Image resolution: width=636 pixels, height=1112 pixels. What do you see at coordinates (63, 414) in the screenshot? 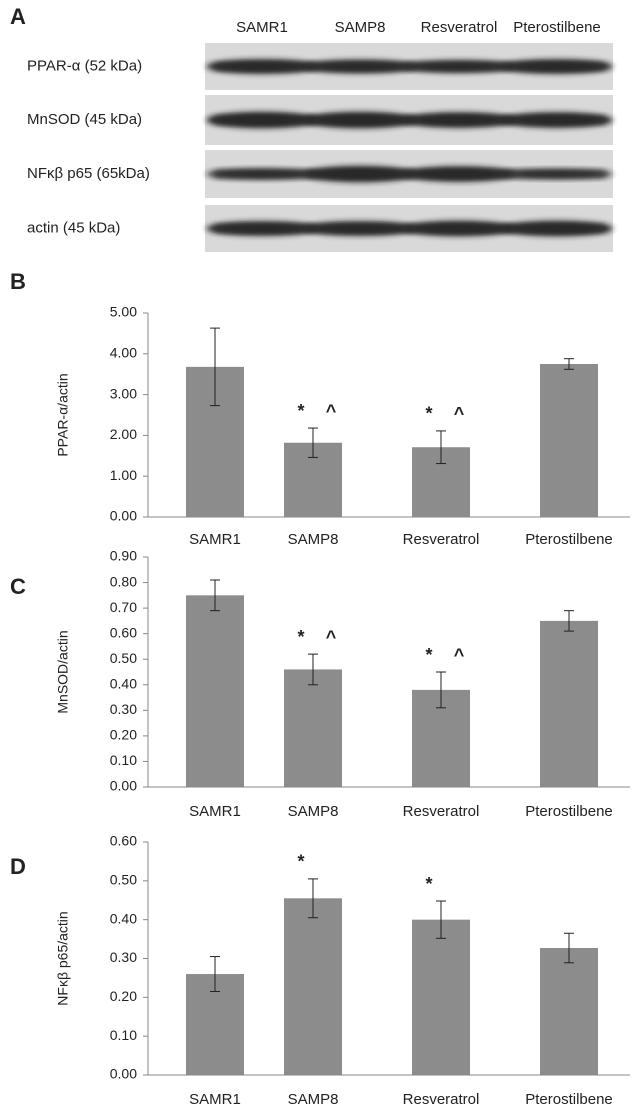
I see `y-axis-label: PPAR-α/actin` at bounding box center [63, 414].